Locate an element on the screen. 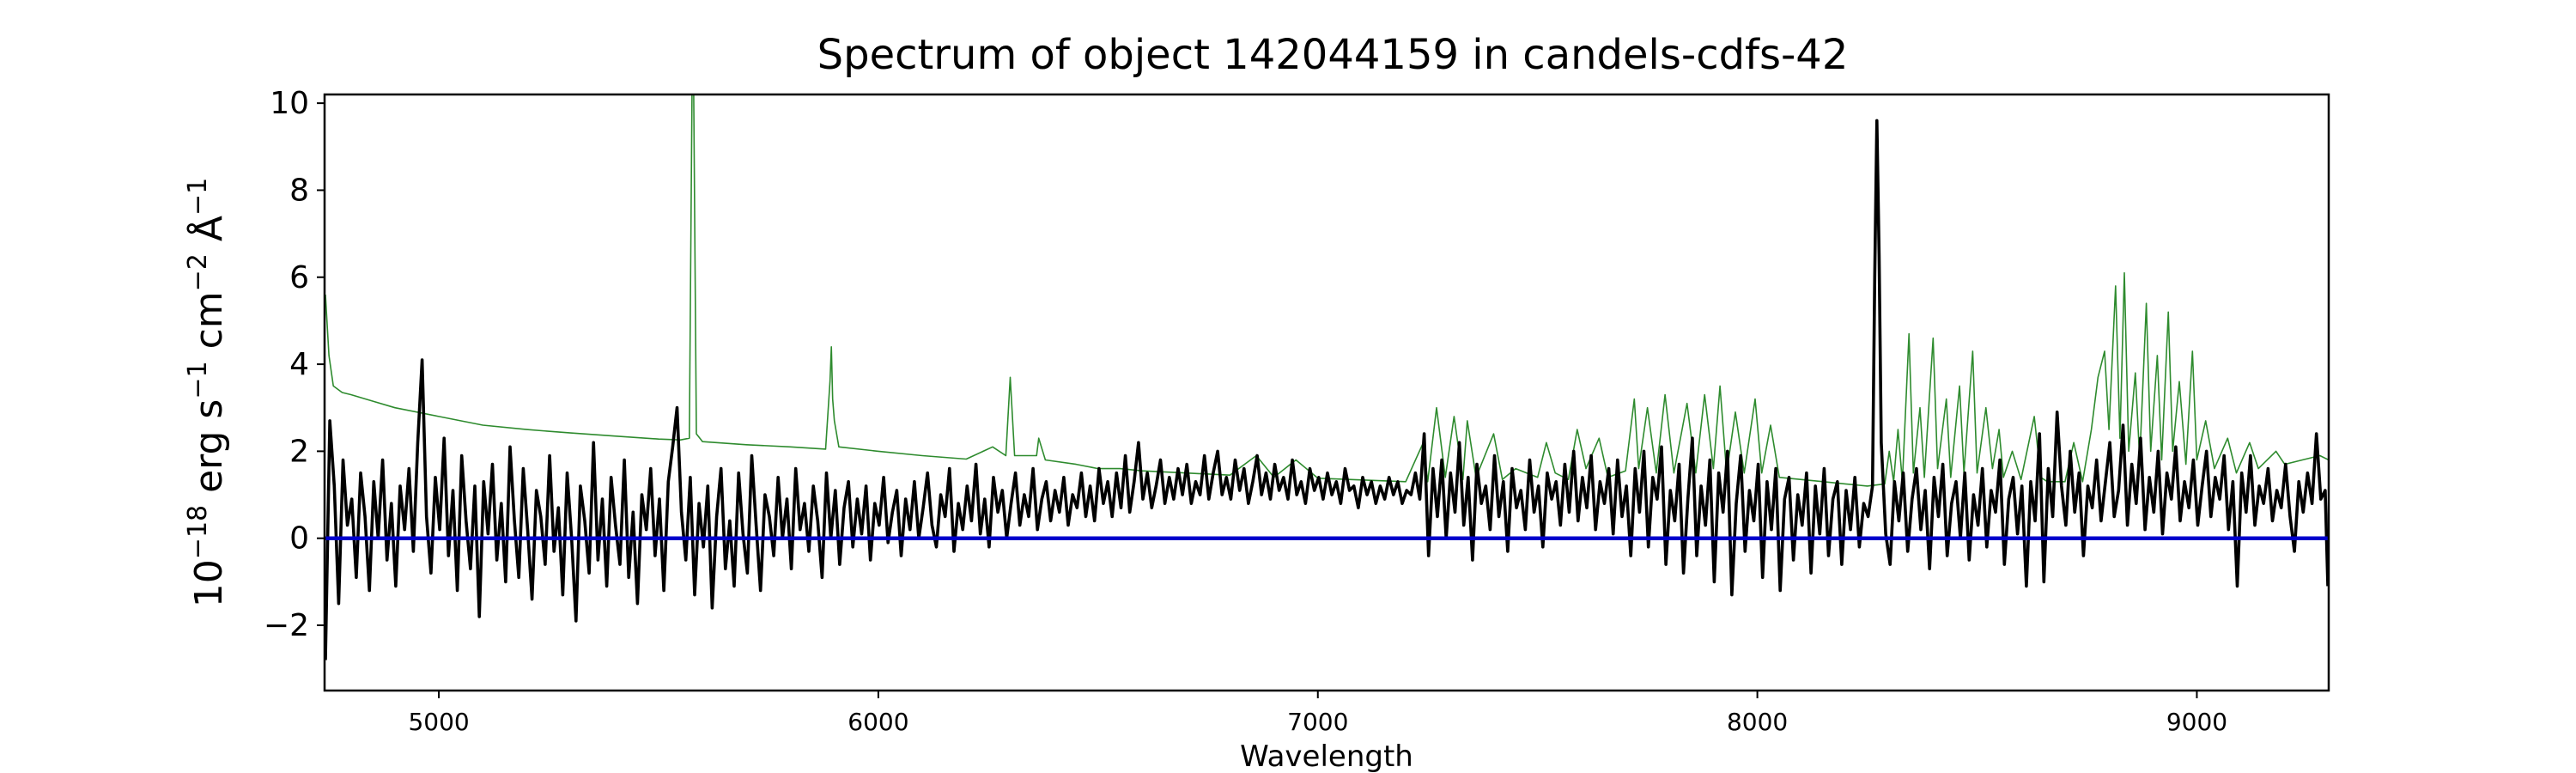 Image resolution: width=2576 pixels, height=773 pixels. y-axis-label-exp4: −1 is located at coordinates (198, 197).